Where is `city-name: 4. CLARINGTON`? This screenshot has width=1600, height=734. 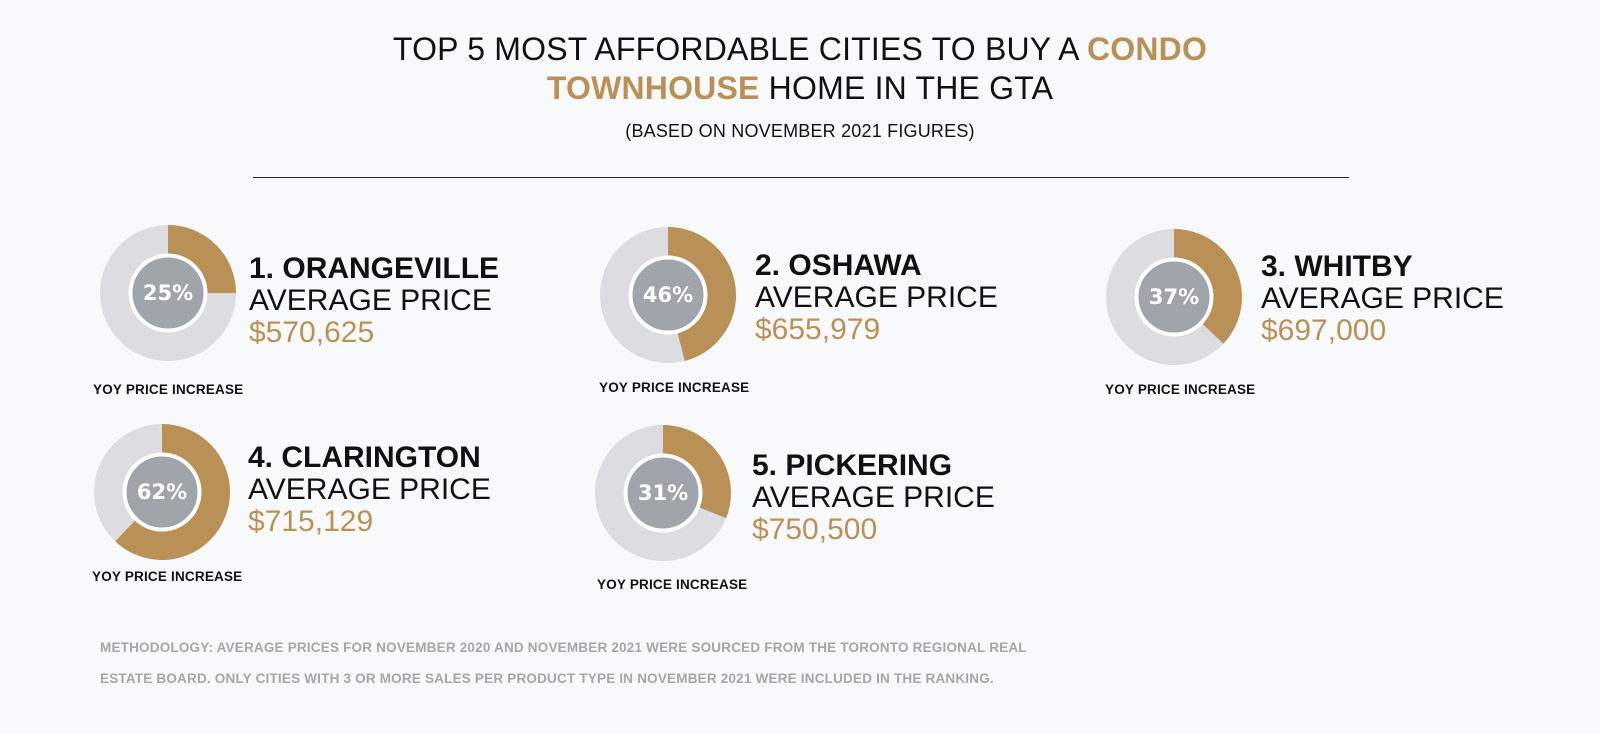
city-name: 4. CLARINGTON is located at coordinates (364, 457).